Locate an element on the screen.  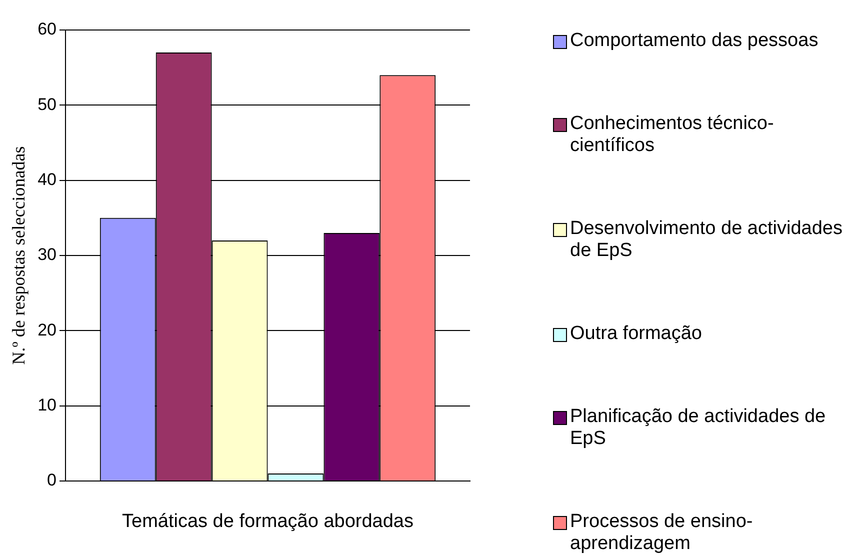
y-axis-title: N.º de respostas seleccionadas is located at coordinates (18, 255).